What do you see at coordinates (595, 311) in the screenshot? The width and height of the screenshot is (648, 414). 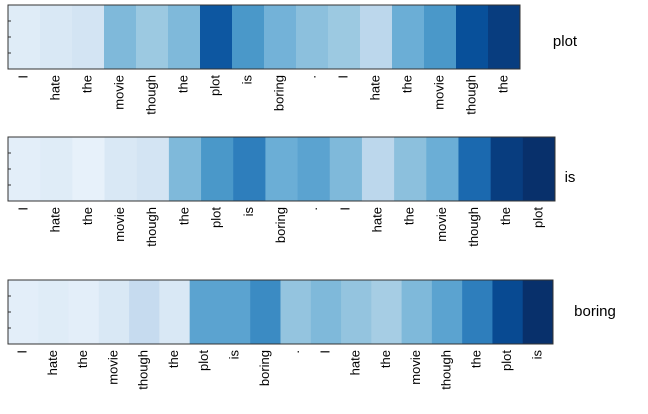 I see `row-label: boring` at bounding box center [595, 311].